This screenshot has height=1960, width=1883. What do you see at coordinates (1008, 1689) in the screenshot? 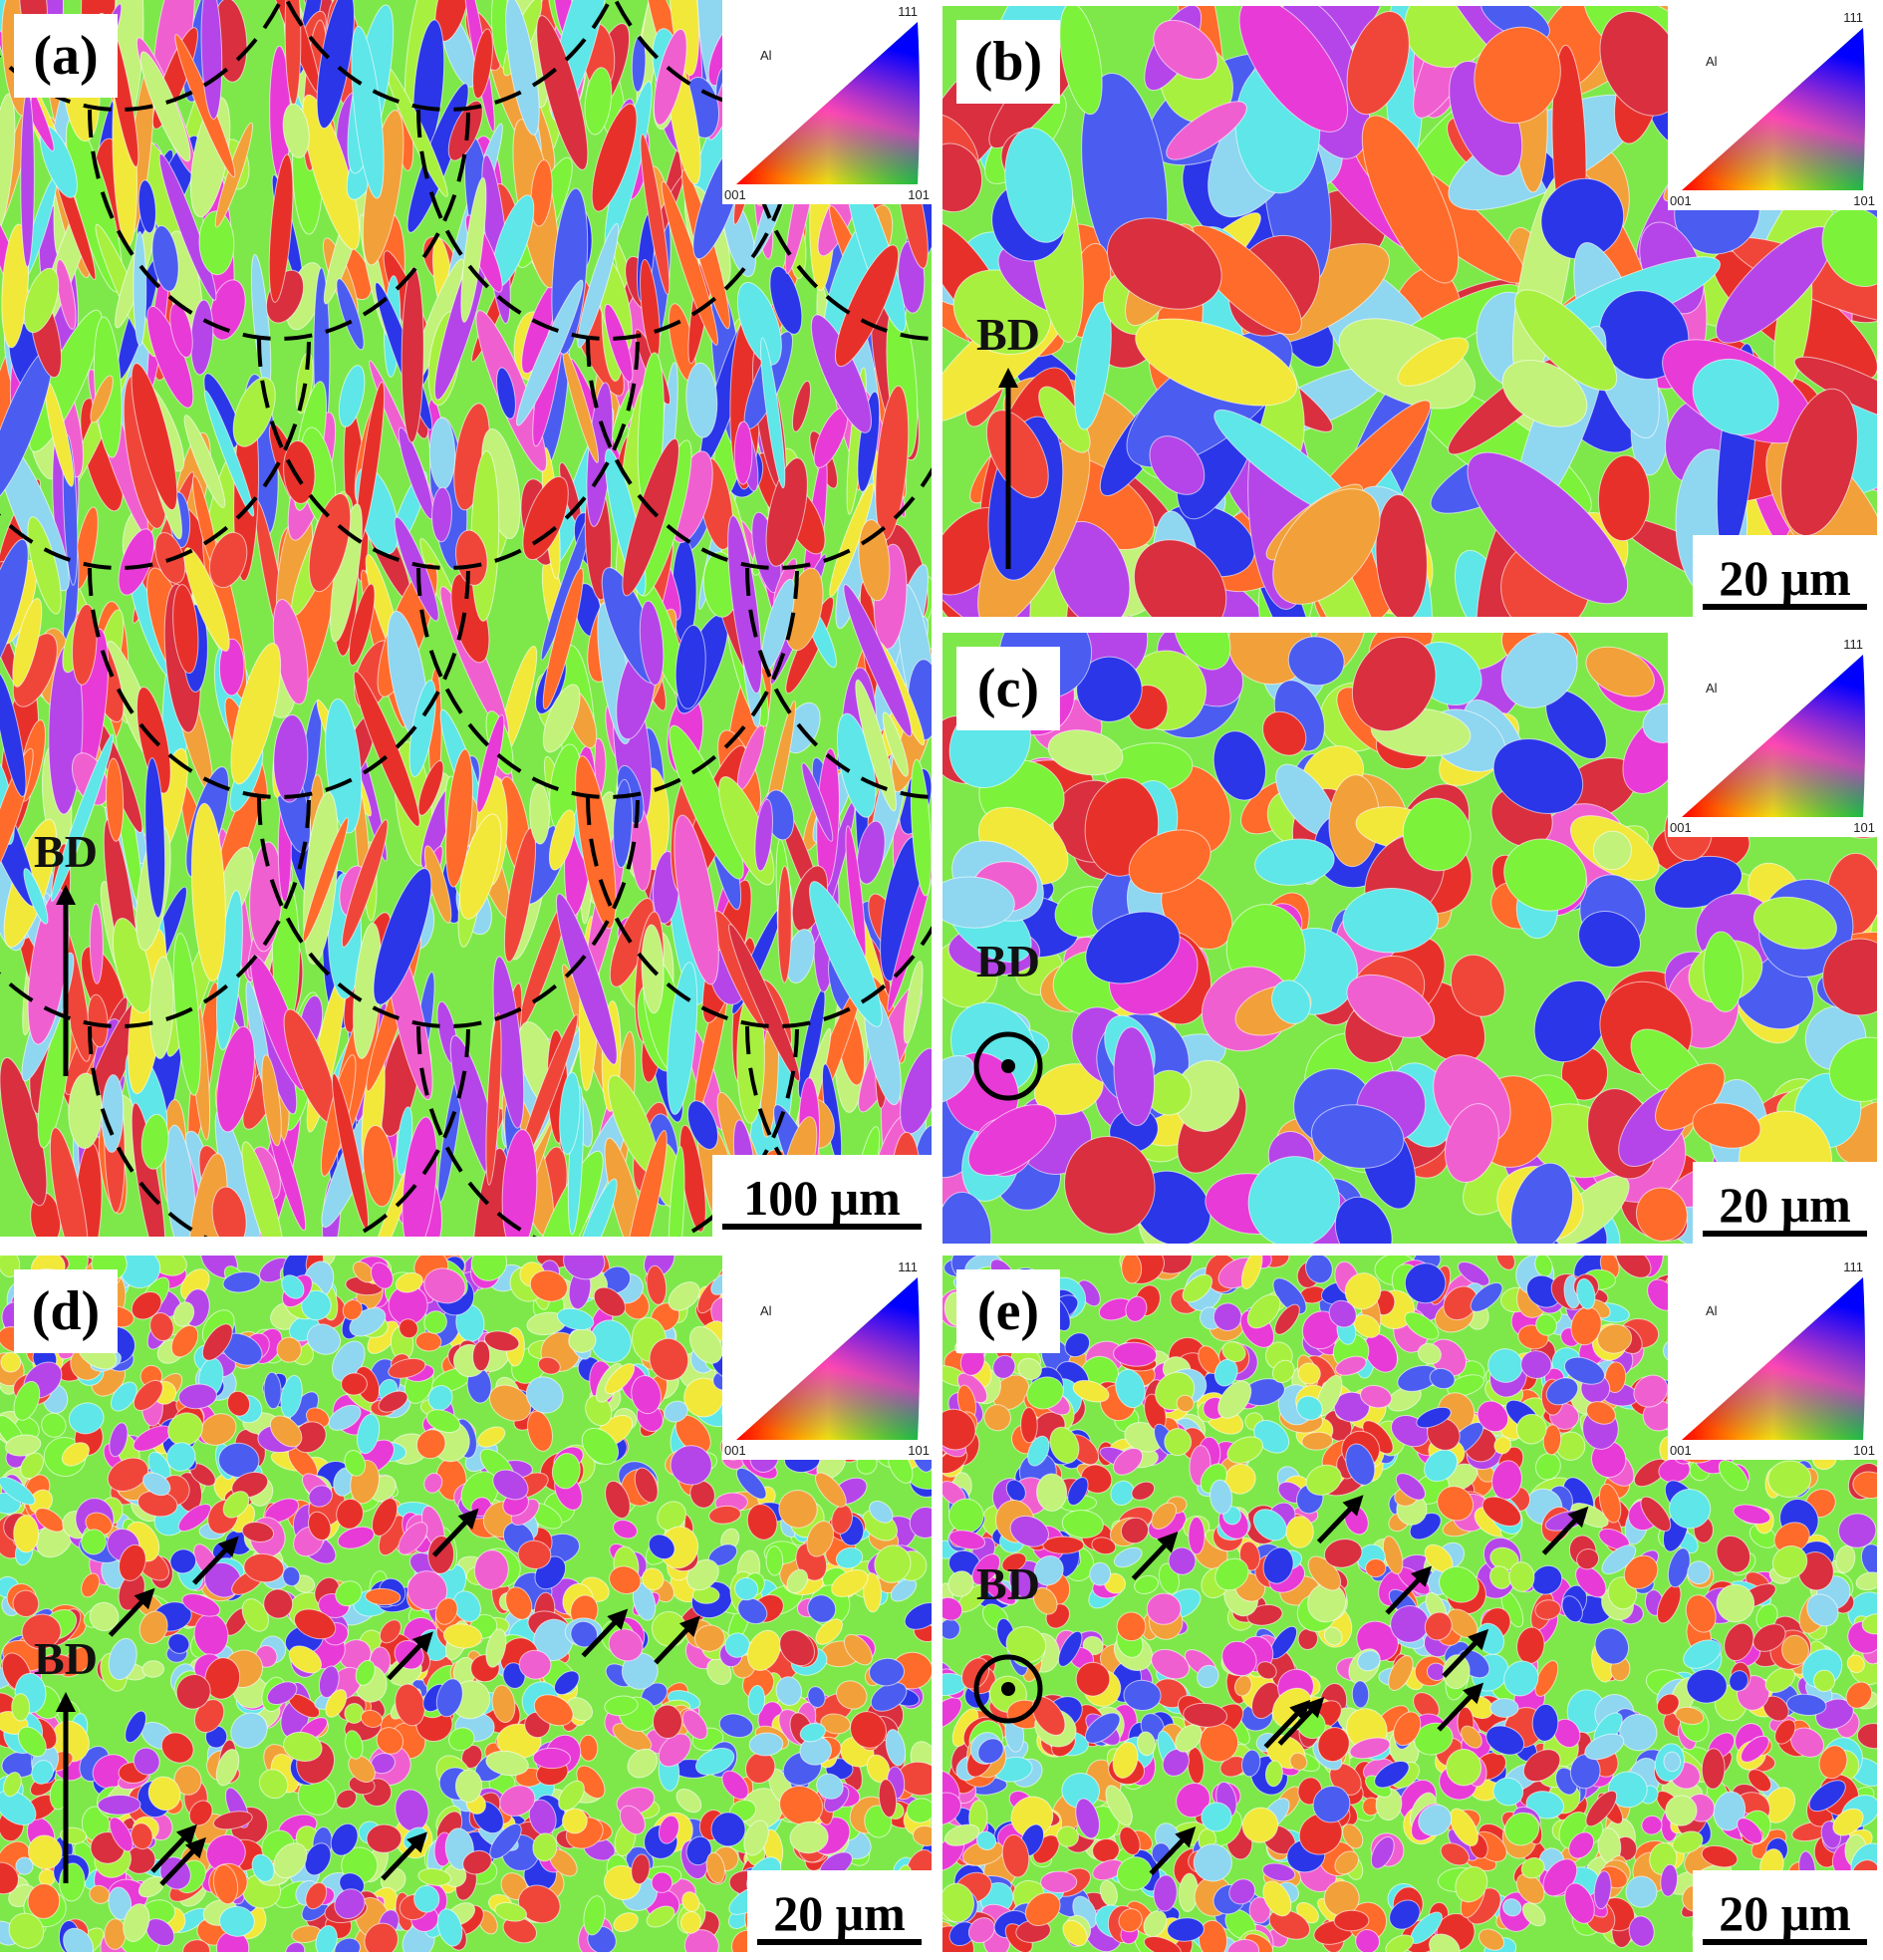
I see `bd-dot` at bounding box center [1008, 1689].